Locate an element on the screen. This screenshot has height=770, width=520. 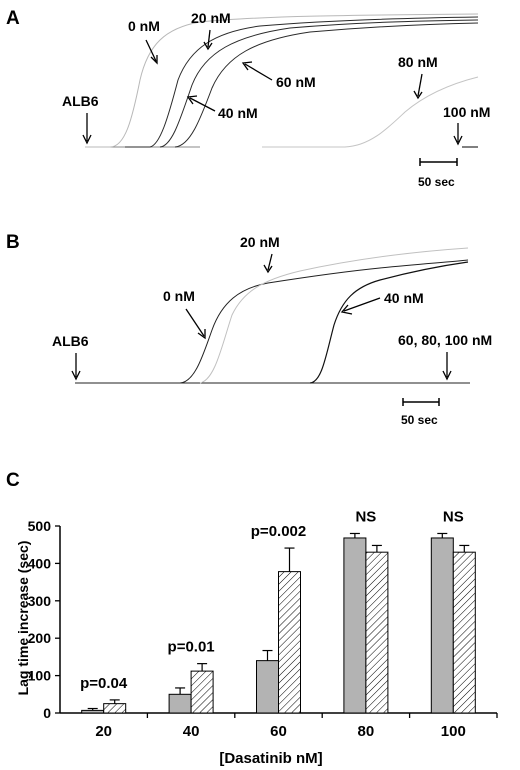
x-tick-label: 80 is located at coordinates (366, 731).